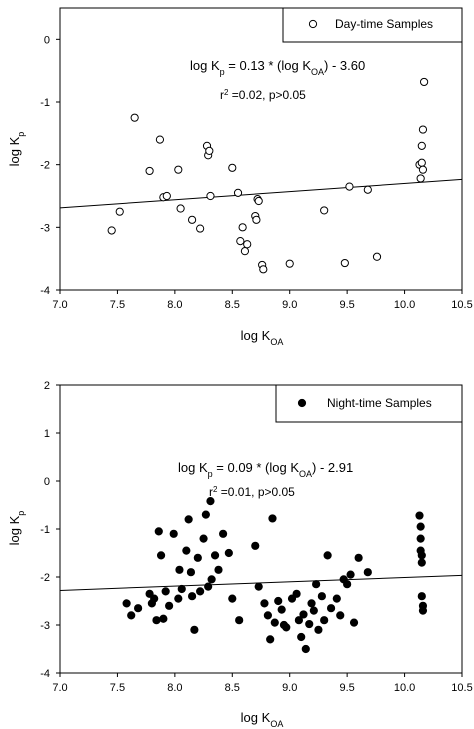 The image size is (474, 729). I want to click on legend: Day-time Samples, so click(372, 25).